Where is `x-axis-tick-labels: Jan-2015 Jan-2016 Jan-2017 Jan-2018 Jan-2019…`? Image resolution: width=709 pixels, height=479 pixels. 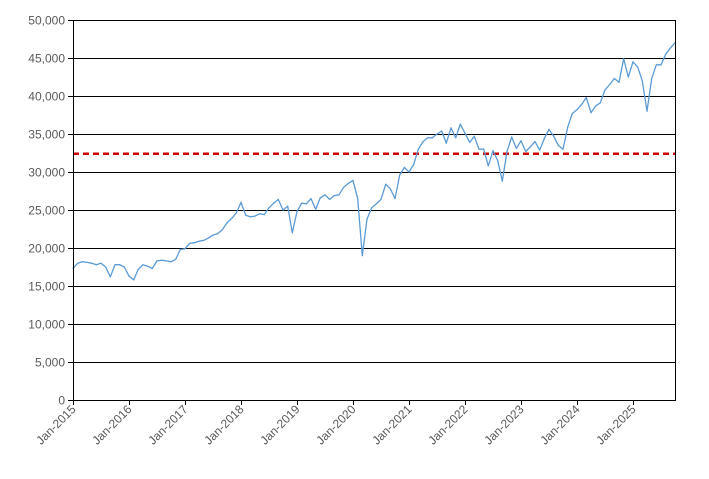 x-axis-tick-labels: Jan-2015 Jan-2016 Jan-2017 Jan-2018 Jan-2019… is located at coordinates (336, 425).